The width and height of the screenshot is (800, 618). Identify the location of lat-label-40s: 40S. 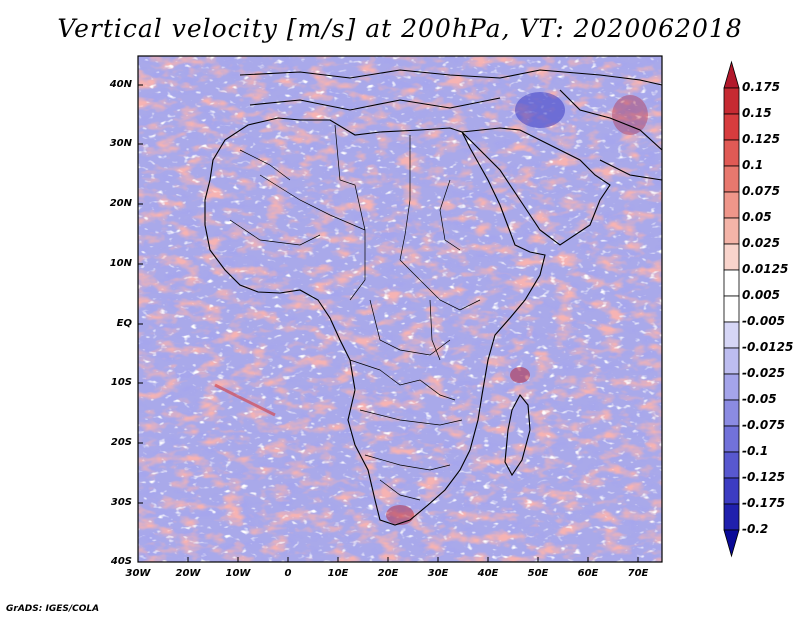
(121, 561).